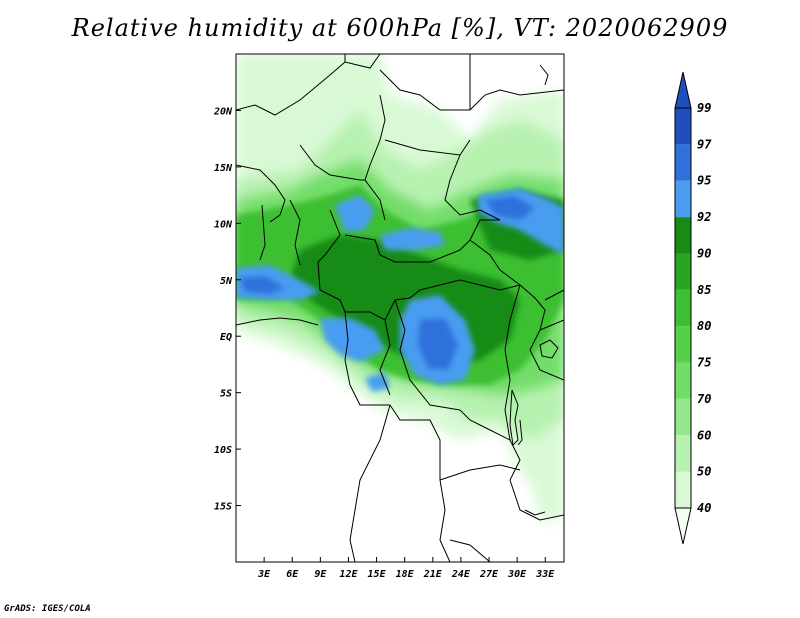 Image resolution: width=800 pixels, height=618 pixels. What do you see at coordinates (704, 181) in the screenshot?
I see `colorbar-label: 95` at bounding box center [704, 181].